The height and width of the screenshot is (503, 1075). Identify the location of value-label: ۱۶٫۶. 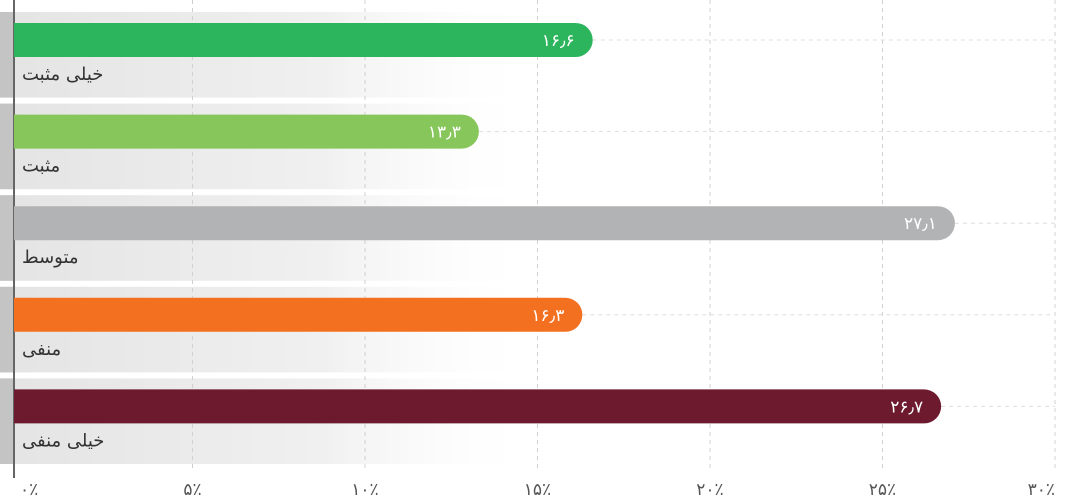
(558, 41).